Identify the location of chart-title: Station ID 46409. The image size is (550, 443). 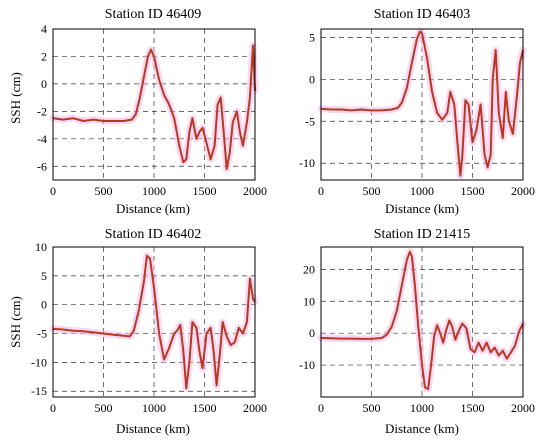
(153, 14).